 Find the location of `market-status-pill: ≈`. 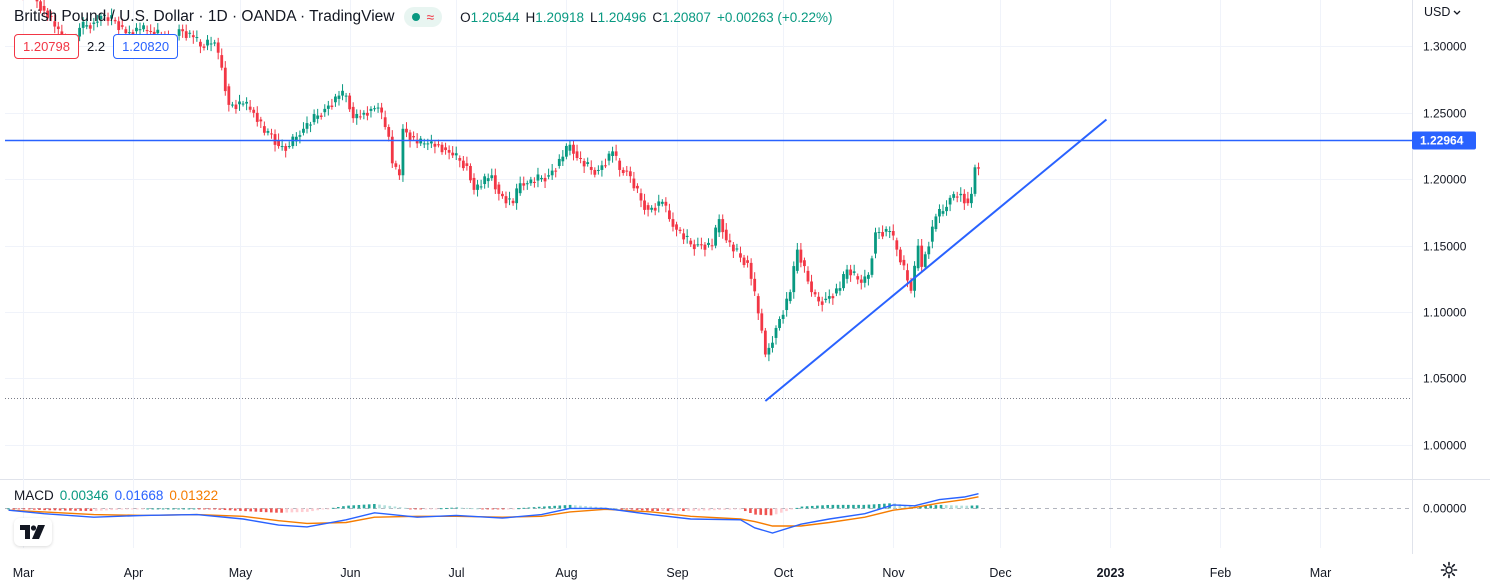

market-status-pill: ≈ is located at coordinates (423, 17).